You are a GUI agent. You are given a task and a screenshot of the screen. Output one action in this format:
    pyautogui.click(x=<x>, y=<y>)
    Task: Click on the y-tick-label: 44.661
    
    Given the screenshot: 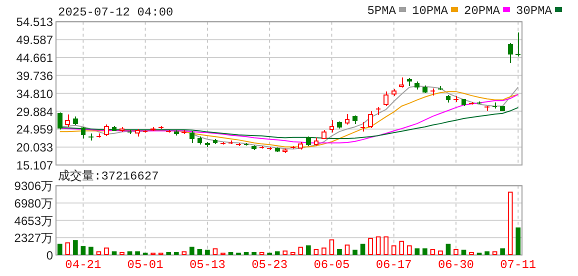 What is the action you would take?
    pyautogui.click(x=35, y=58)
    